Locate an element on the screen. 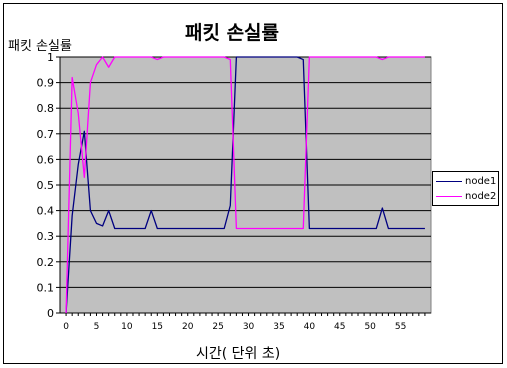 The width and height of the screenshot is (507, 368). x-tick-label: 20 is located at coordinates (188, 327).